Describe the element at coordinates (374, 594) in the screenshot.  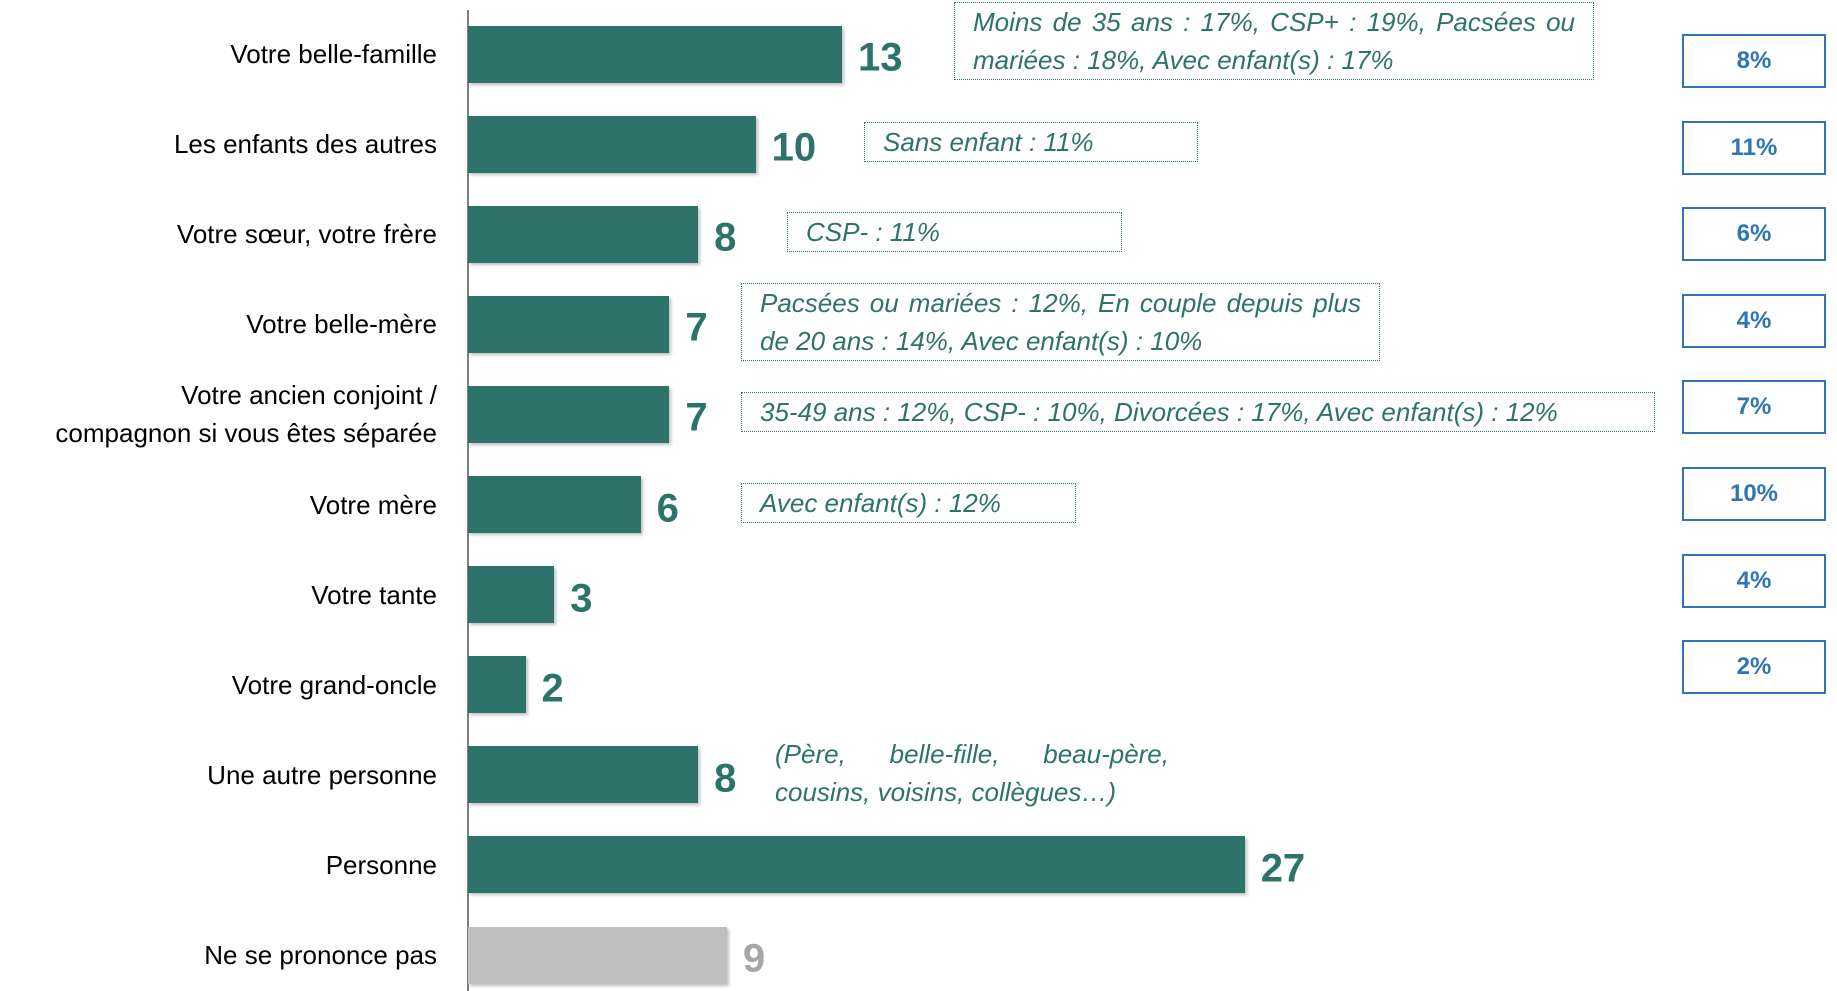
I see `category-label: Votre tante` at that location.